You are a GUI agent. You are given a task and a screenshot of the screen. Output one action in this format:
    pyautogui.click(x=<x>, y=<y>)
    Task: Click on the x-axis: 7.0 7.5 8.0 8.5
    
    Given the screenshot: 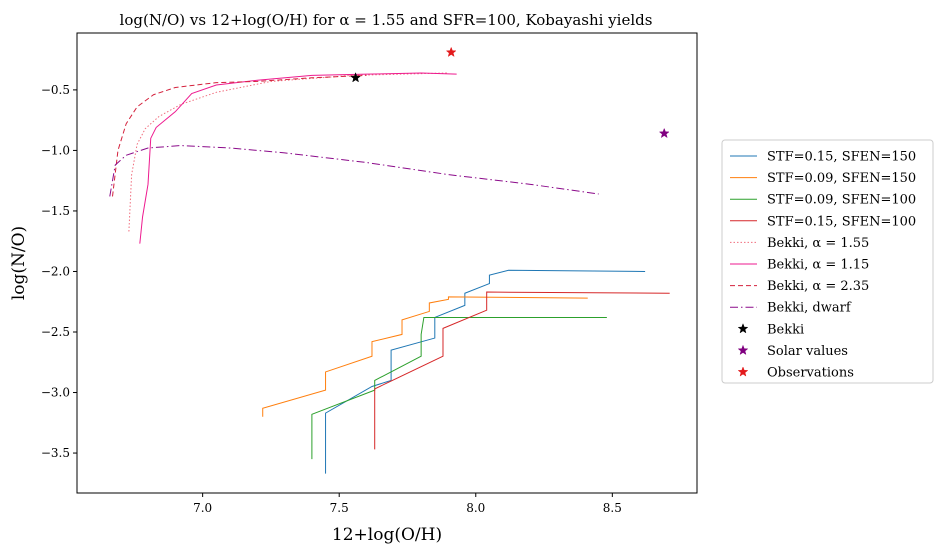 What is the action you would take?
    pyautogui.click(x=407, y=504)
    